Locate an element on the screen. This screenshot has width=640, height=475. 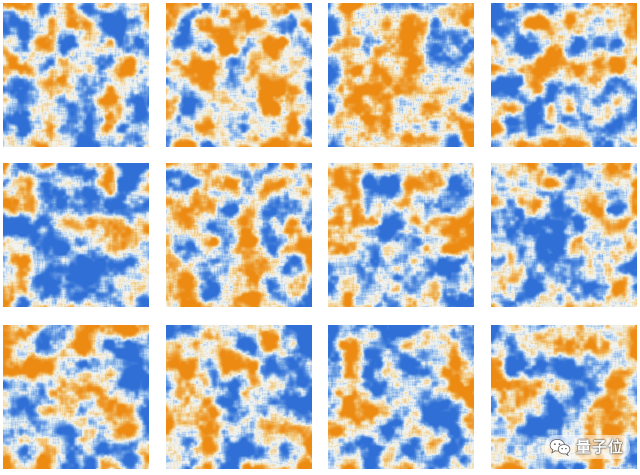
watermark: 量子位 is located at coordinates (587, 447).